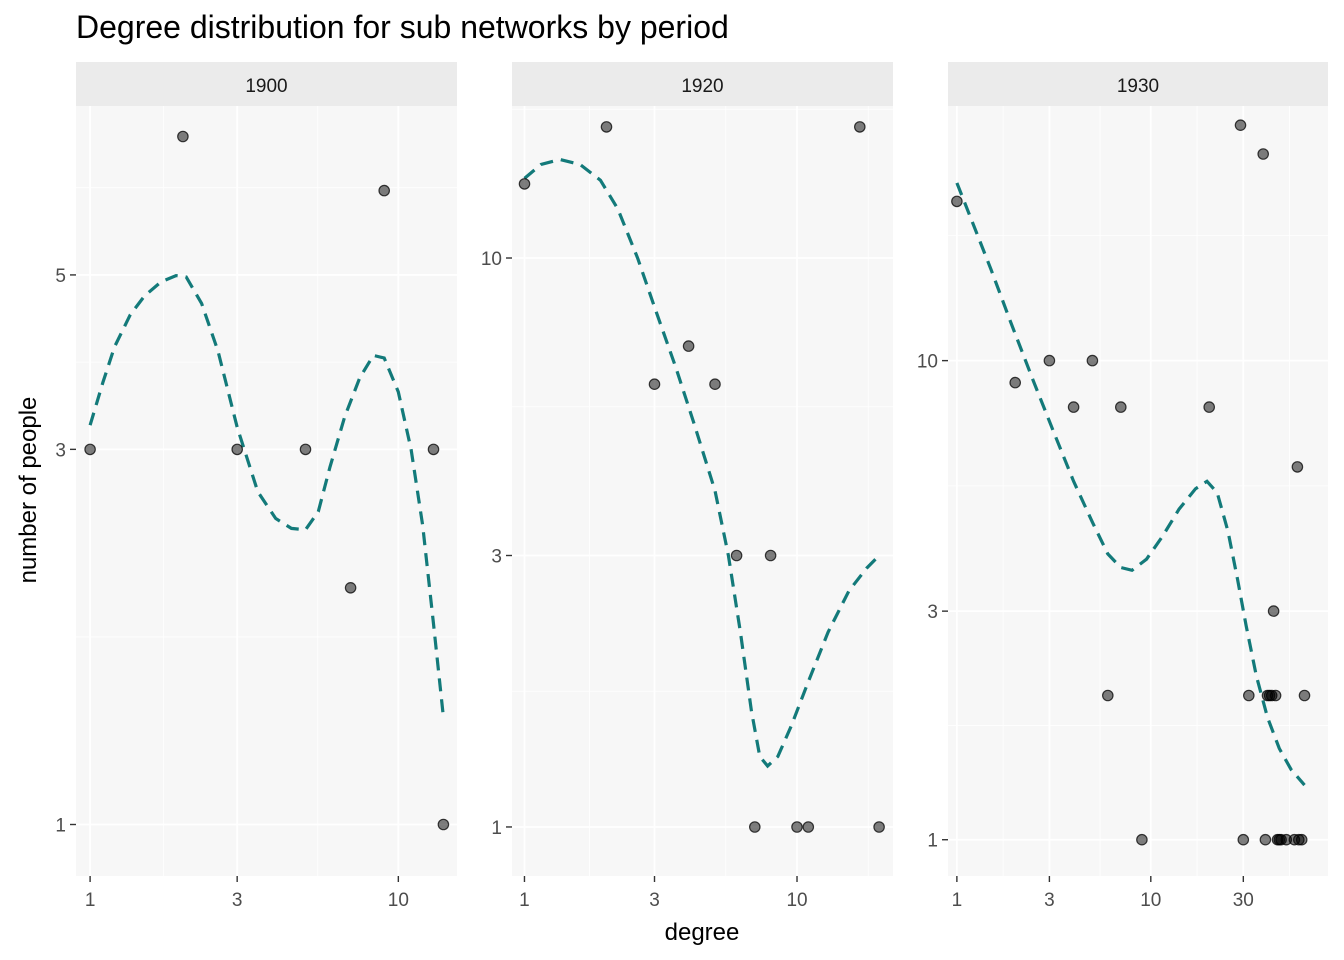 The width and height of the screenshot is (1344, 960). I want to click on facet-strip-label: 1930, so click(1138, 86).